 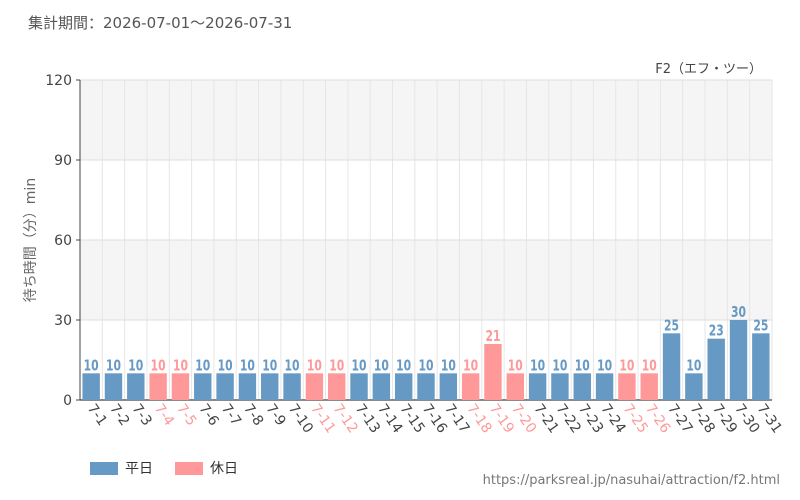 What do you see at coordinates (769, 418) in the screenshot?
I see `x-tick-label: 7-31` at bounding box center [769, 418].